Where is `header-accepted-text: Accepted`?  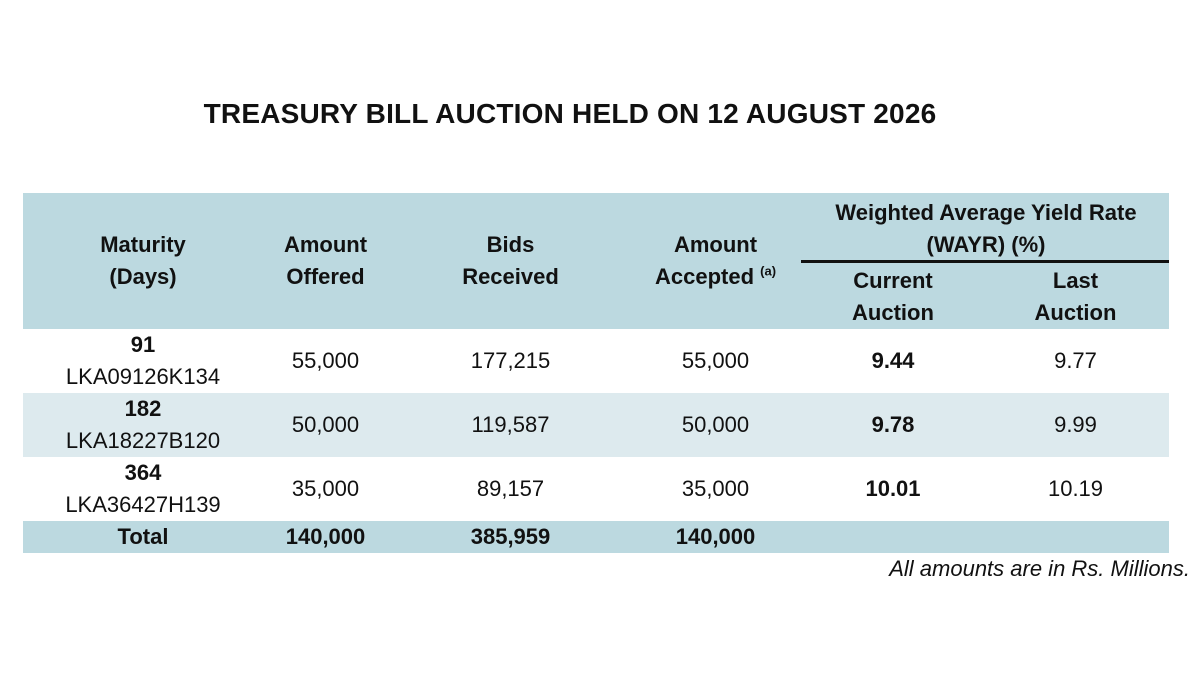
header-accepted-text: Accepted is located at coordinates (704, 276).